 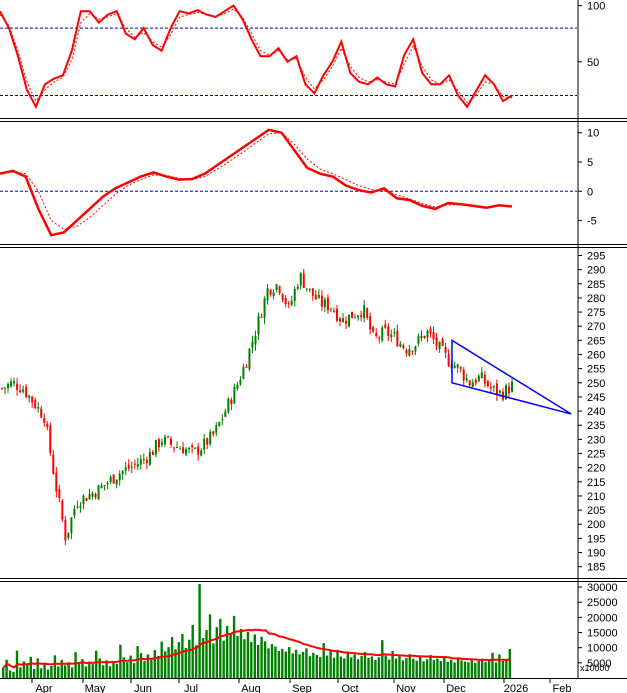 What do you see at coordinates (302, 688) in the screenshot?
I see `month-label: Sep` at bounding box center [302, 688].